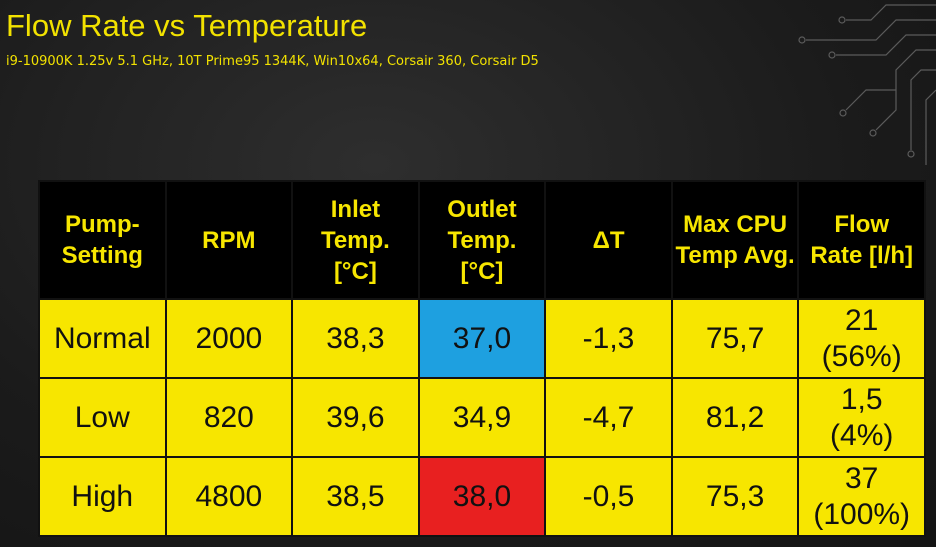 The height and width of the screenshot is (547, 936). I want to click on column-header: Outlet Temp. [°C], so click(482, 240).